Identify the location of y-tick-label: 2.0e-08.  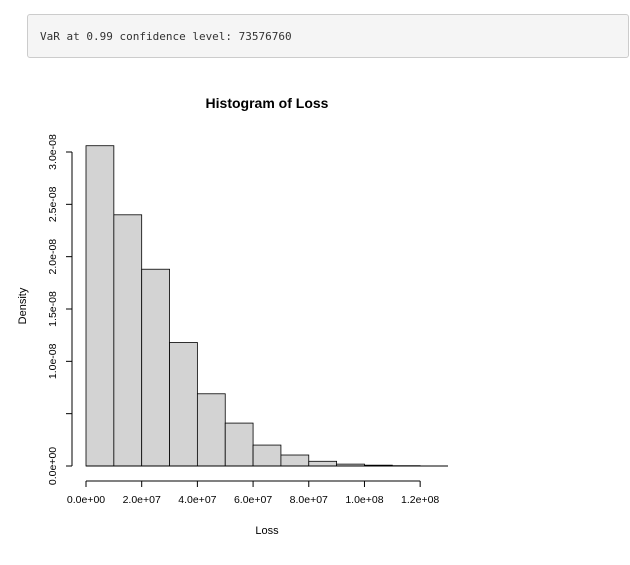
(53, 257).